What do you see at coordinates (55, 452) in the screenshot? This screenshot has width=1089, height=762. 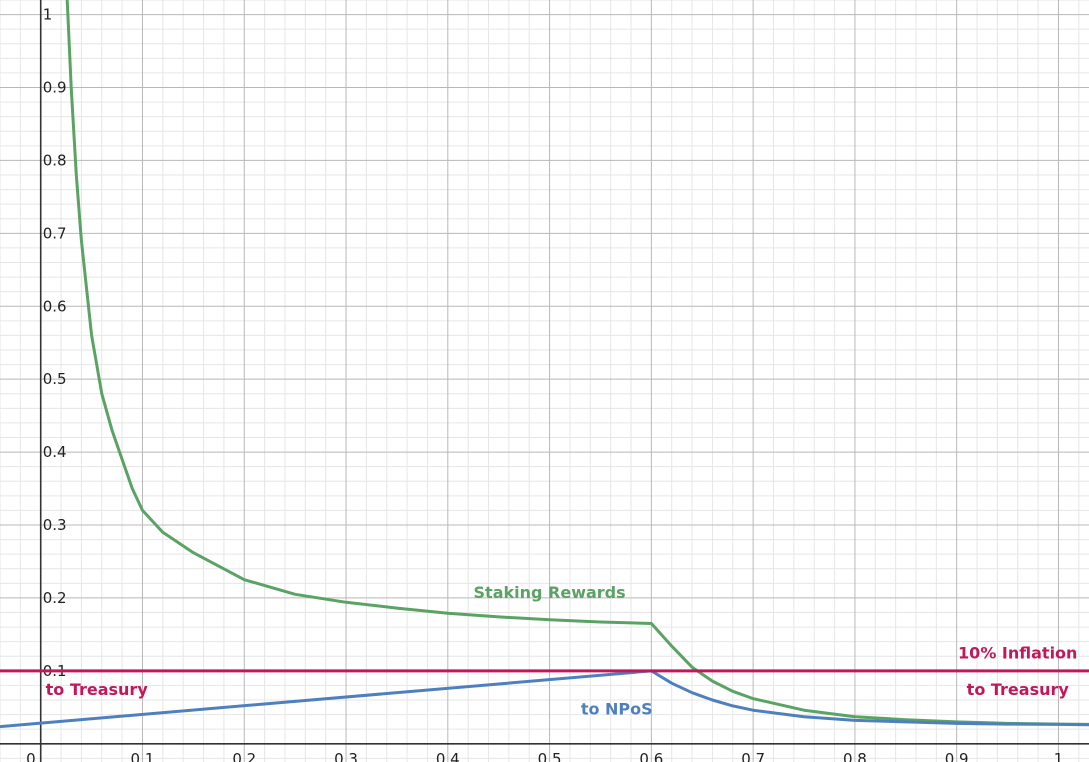 I see `y-tick-label: 0.4` at bounding box center [55, 452].